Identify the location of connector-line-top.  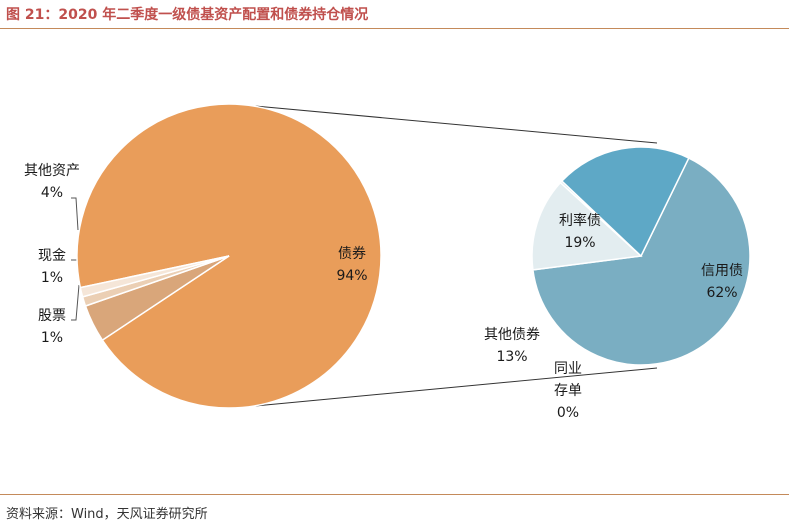
(456, 124).